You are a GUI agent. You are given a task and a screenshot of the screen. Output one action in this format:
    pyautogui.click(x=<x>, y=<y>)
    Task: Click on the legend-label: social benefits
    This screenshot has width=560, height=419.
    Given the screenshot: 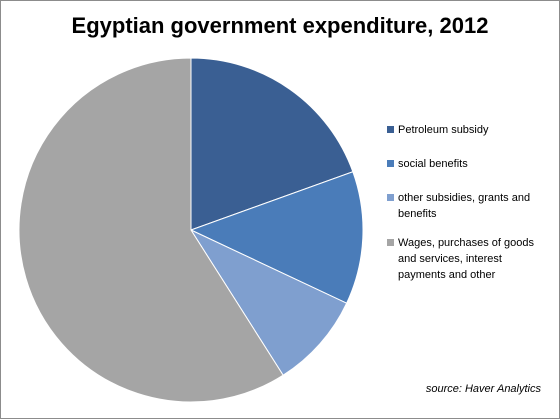 What is the action you would take?
    pyautogui.click(x=433, y=164)
    